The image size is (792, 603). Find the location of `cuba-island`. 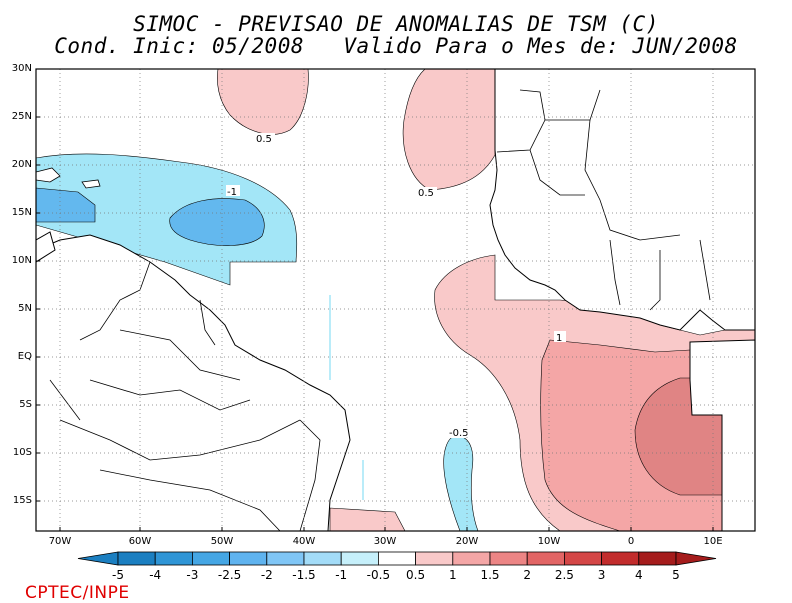

cuba-island is located at coordinates (48, 175).